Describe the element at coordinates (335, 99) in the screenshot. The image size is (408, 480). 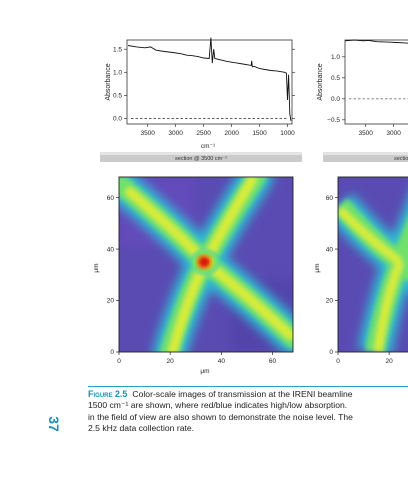
I see `right-spectrum-ytick-label: 0.0` at that location.